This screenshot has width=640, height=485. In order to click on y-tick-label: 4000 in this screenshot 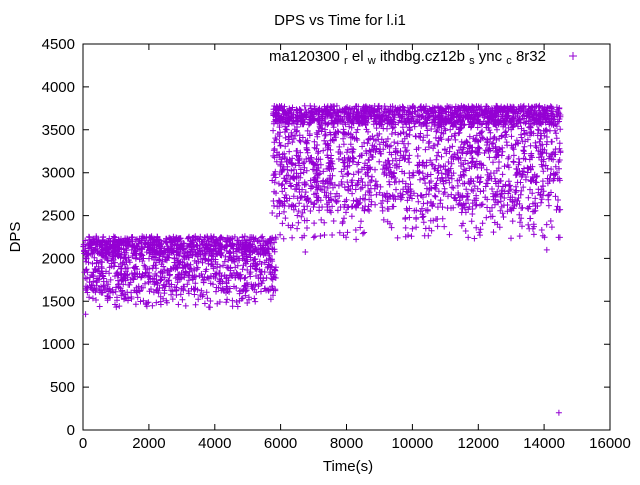, I will do `click(58, 87)`.